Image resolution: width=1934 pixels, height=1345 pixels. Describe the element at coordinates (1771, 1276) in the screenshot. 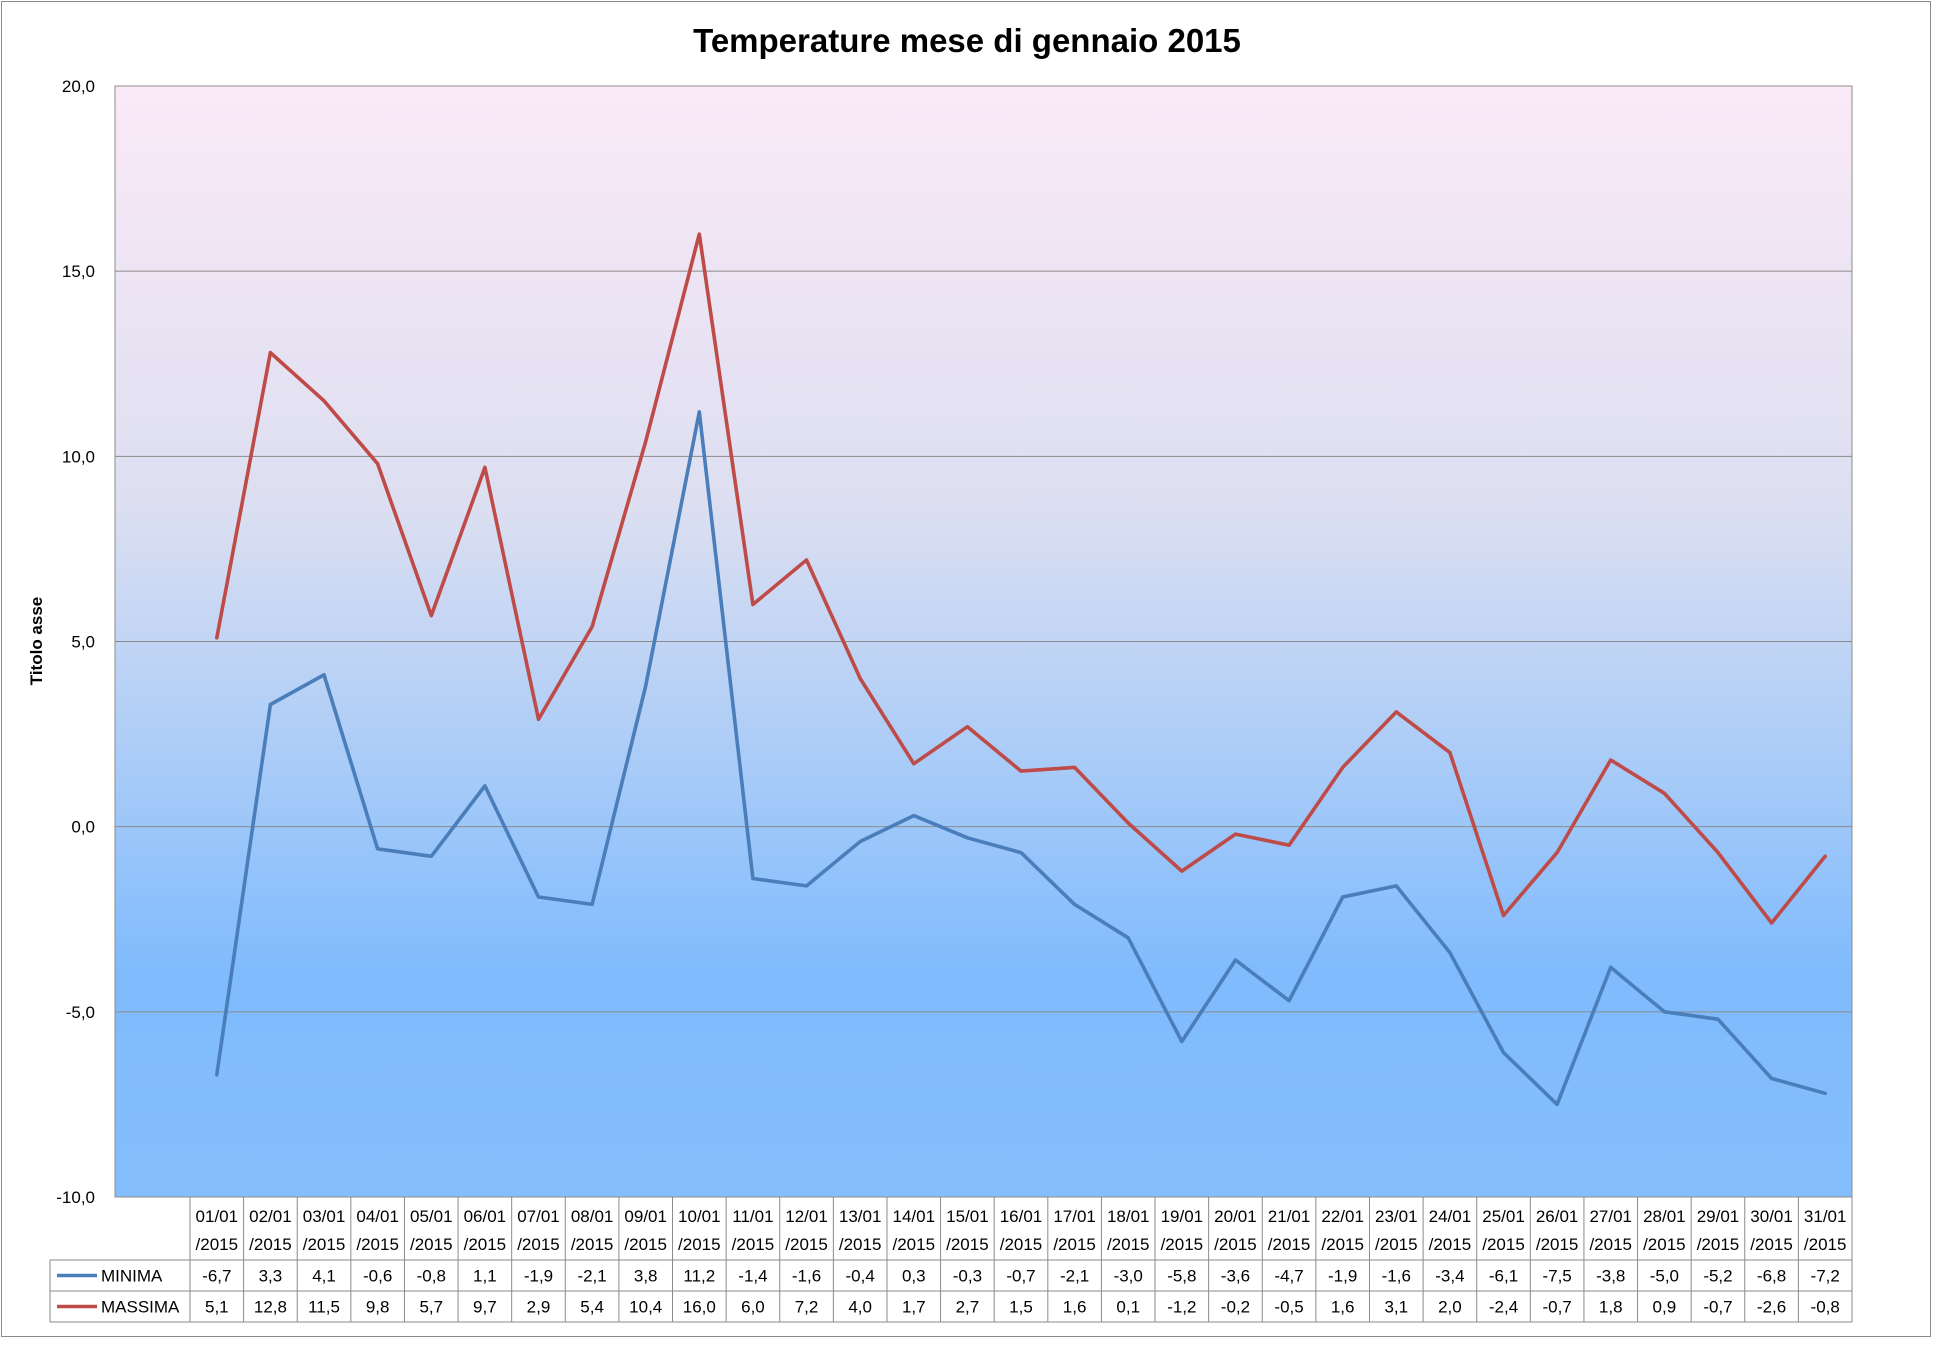

I see `table-value: -6,8` at that location.